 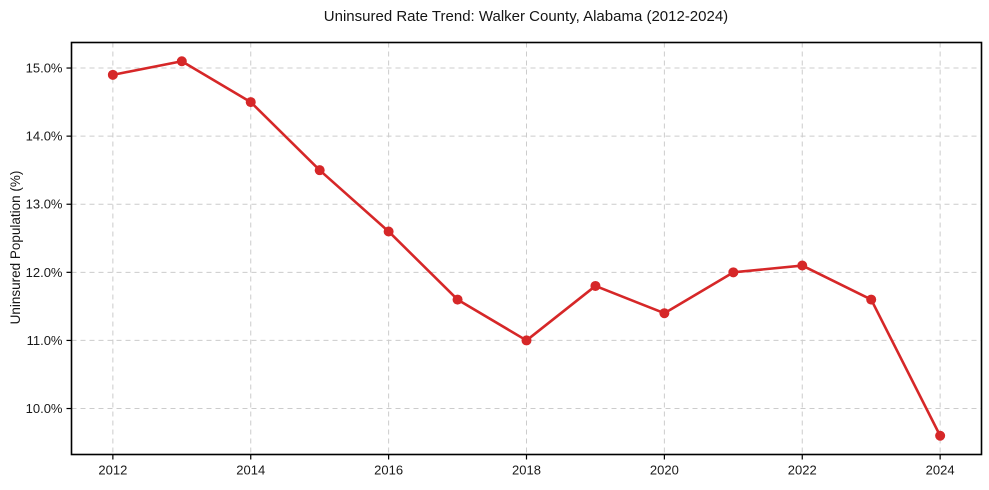 I want to click on x-tick-label: 2012, so click(x=112, y=470).